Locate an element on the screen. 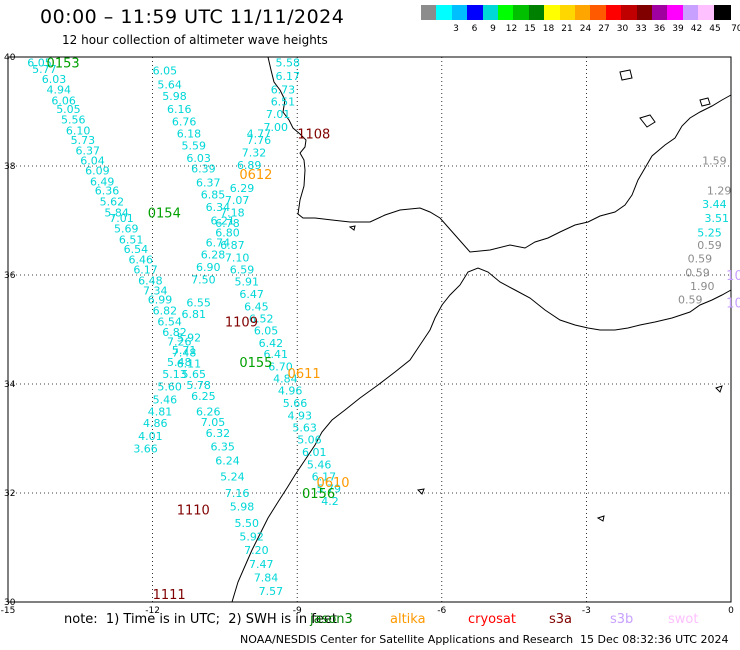 The width and height of the screenshot is (740, 650). wave-height-value: 5.91 is located at coordinates (247, 282).